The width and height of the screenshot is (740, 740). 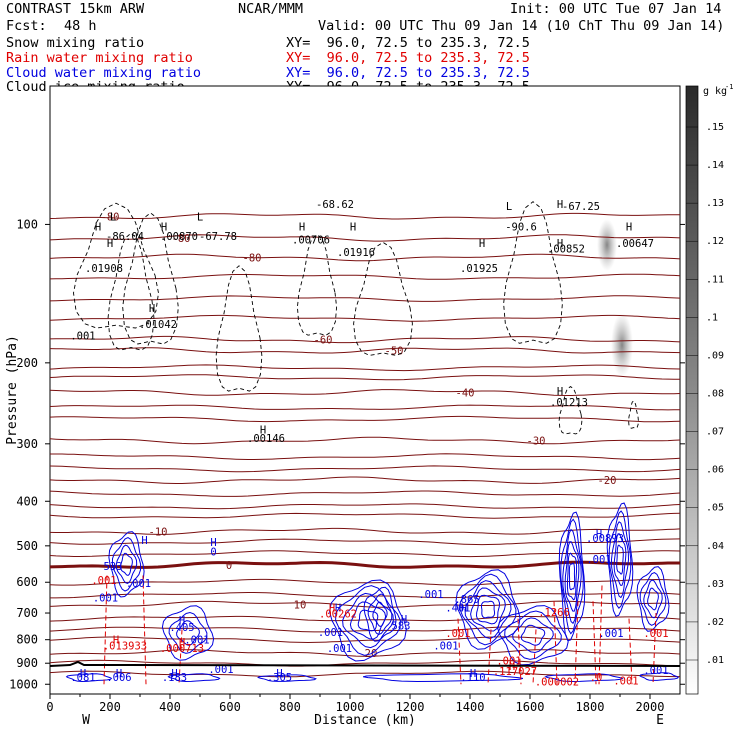 I want to click on x-tick-label: 1000, so click(x=350, y=707).